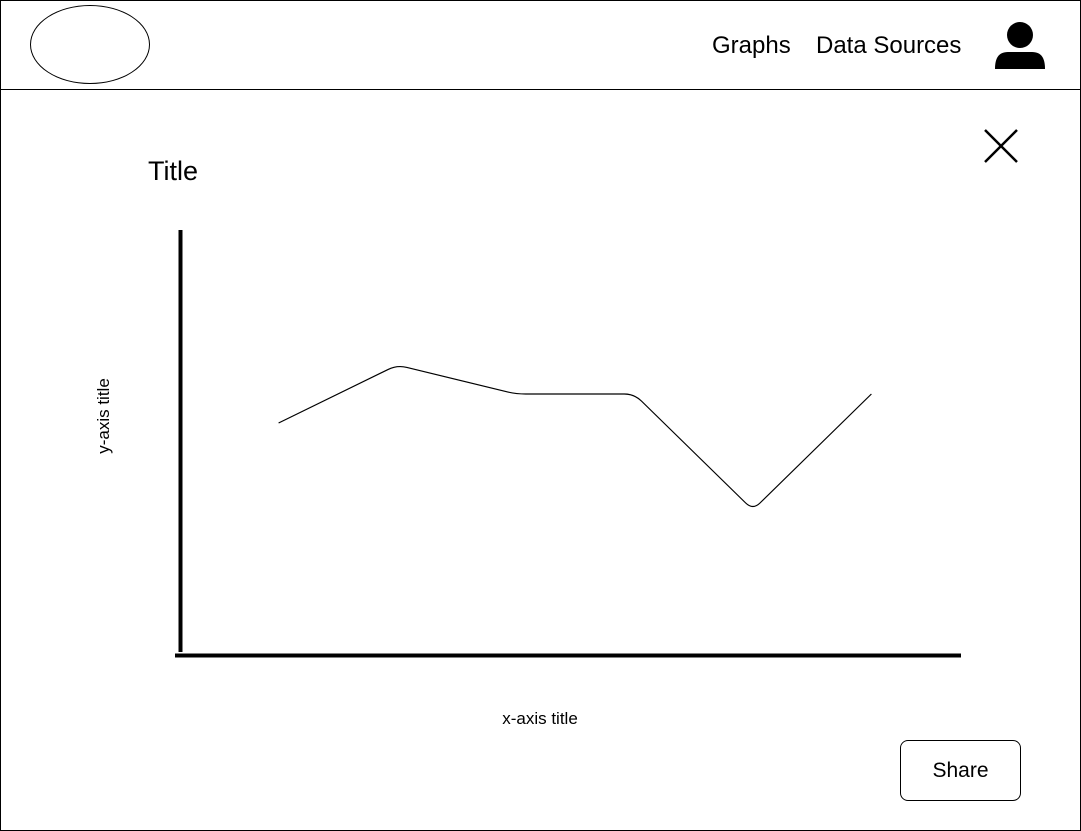 The width and height of the screenshot is (1081, 831). What do you see at coordinates (751, 45) in the screenshot?
I see `nav-link-graphs: Graphs` at bounding box center [751, 45].